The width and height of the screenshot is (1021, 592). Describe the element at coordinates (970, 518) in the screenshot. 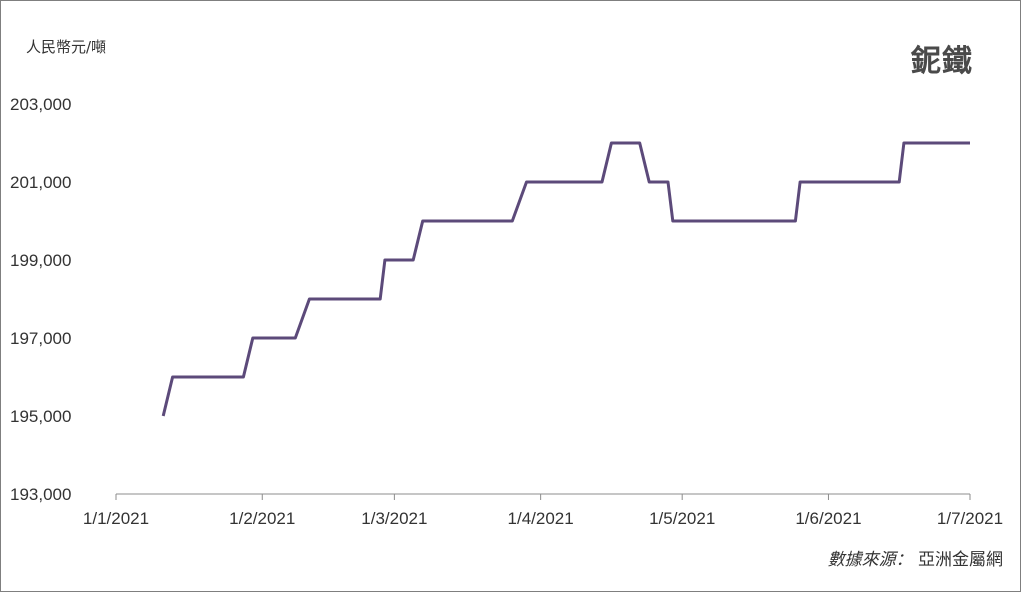

I see `x-tick-label: 1/7/2021` at that location.